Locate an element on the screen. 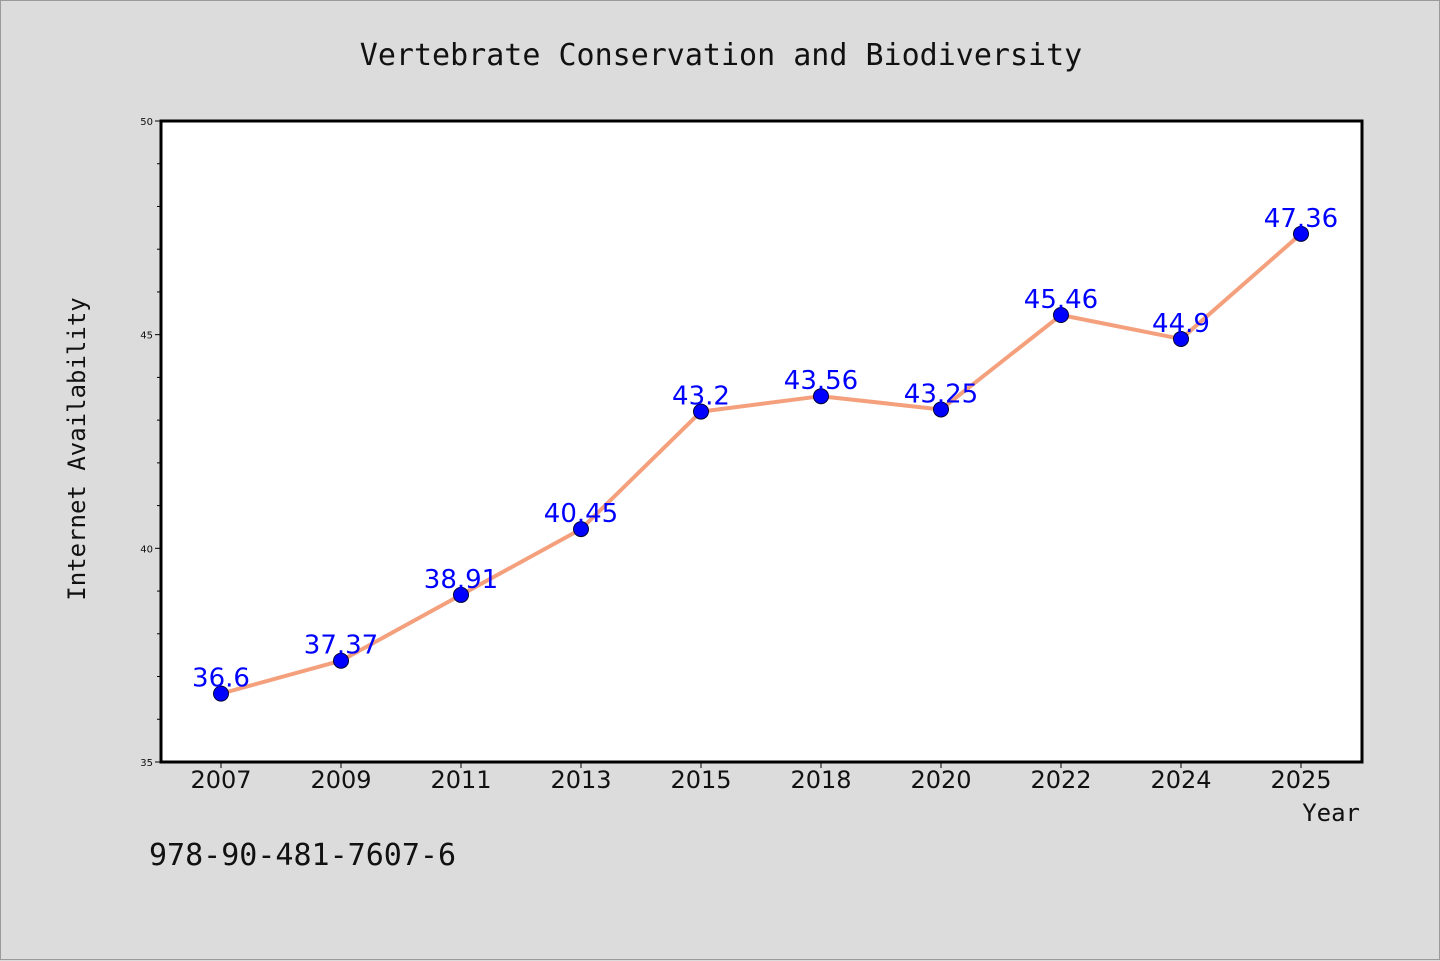 The image size is (1440, 961). y-axis-label: Internet Availability is located at coordinates (77, 448).